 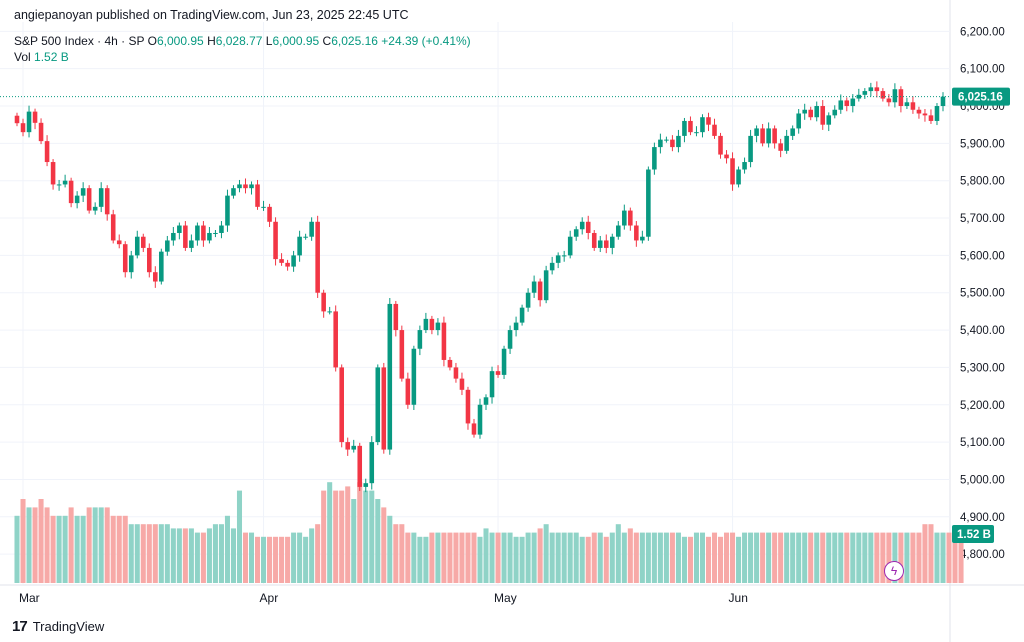 What do you see at coordinates (974, 535) in the screenshot?
I see `last-volume-label: 1.52 B` at bounding box center [974, 535].